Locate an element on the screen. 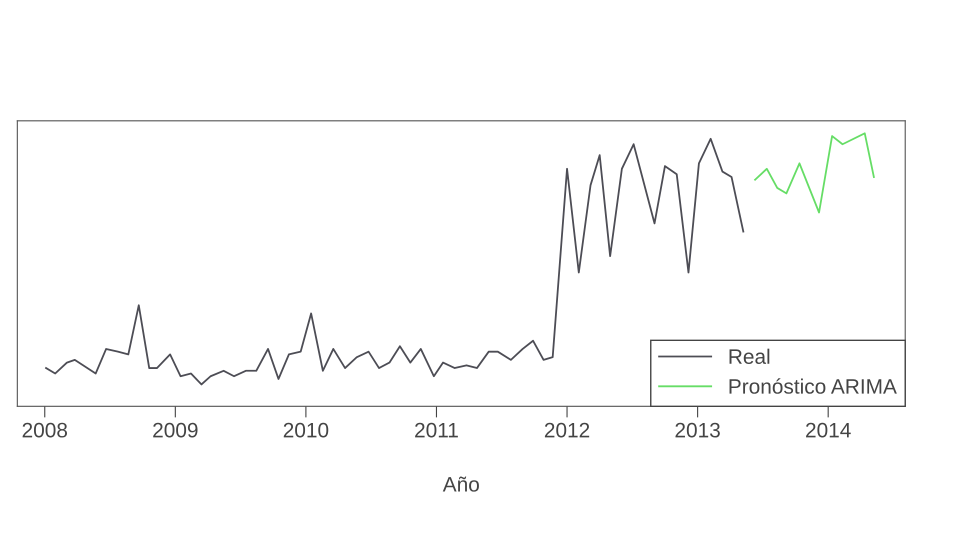 The width and height of the screenshot is (963, 549). x-tick-label: 2011 is located at coordinates (436, 430).